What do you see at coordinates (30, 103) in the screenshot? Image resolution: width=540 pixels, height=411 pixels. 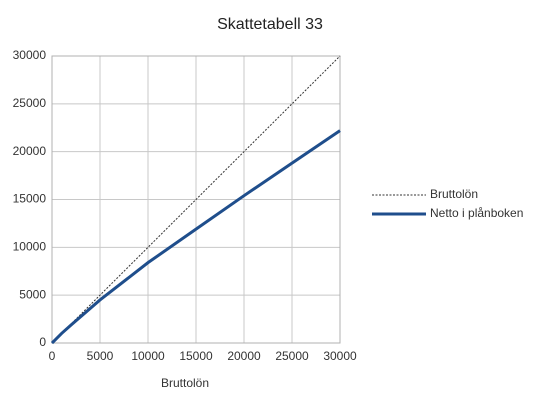 I see `y-tick-label: 25000` at bounding box center [30, 103].